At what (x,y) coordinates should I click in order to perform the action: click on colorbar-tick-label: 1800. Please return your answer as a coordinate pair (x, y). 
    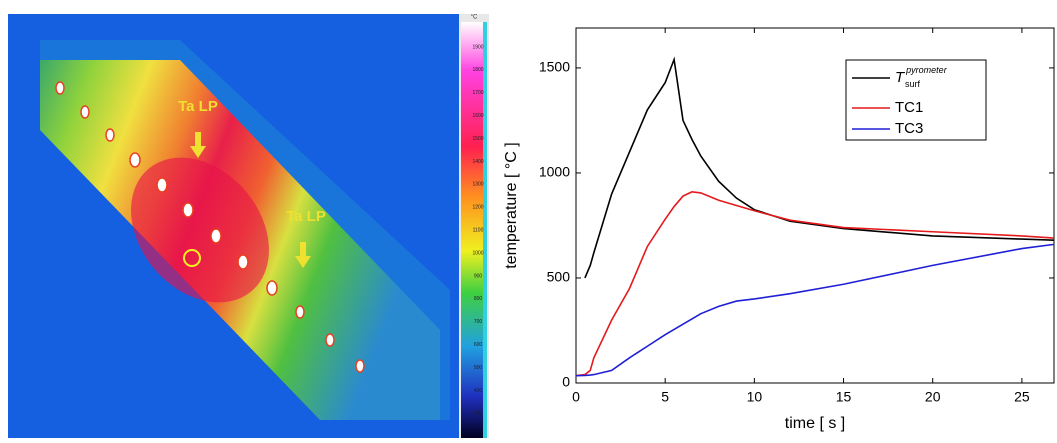
    Looking at the image, I should click on (477, 70).